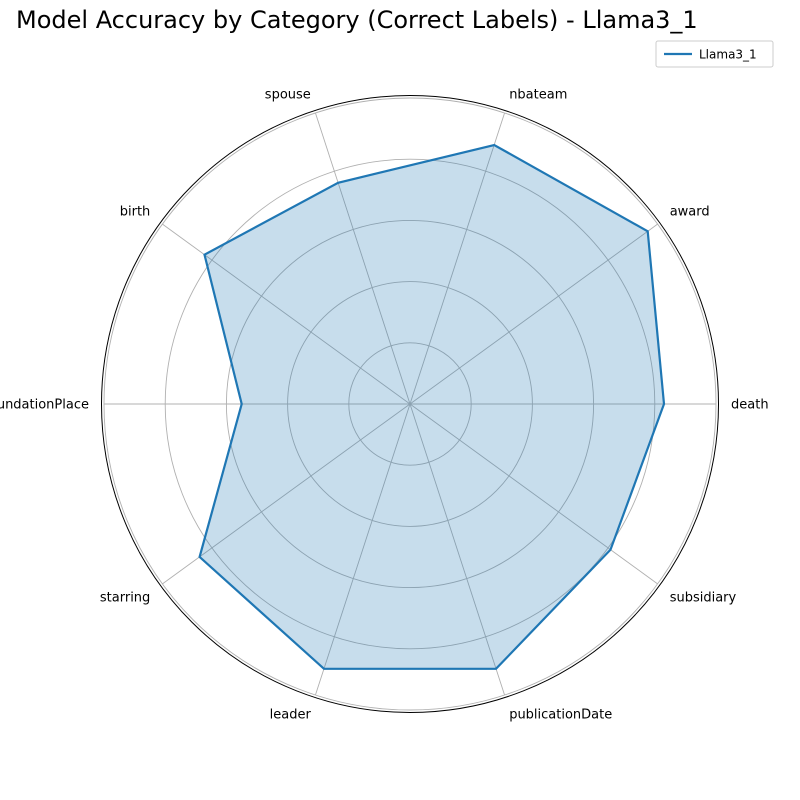 This screenshot has height=800, width=800. I want to click on legend: Llama3_1, so click(714, 54).